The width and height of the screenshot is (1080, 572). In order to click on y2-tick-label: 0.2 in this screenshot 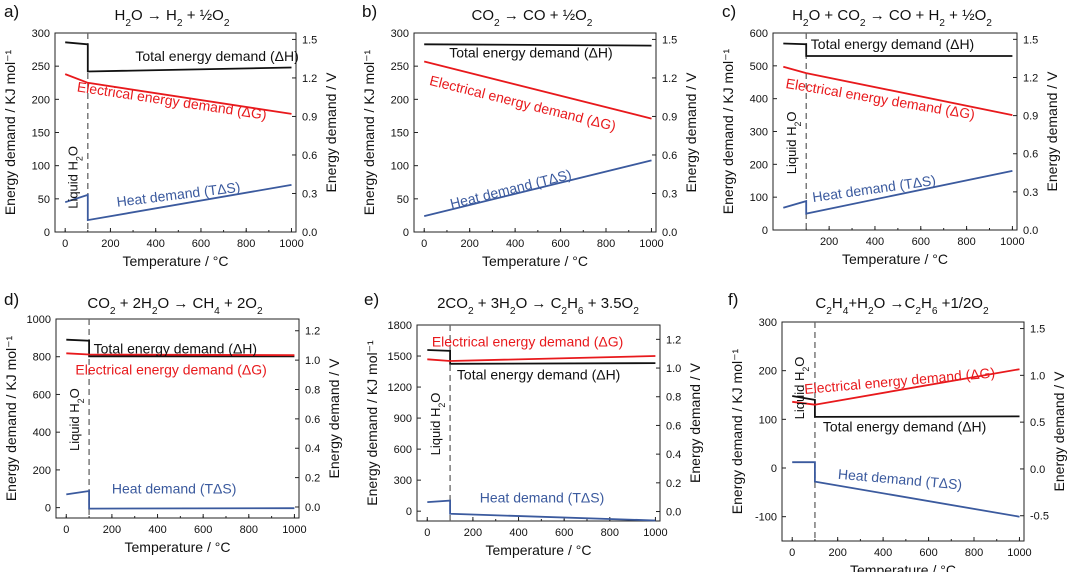, I will do `click(312, 479)`.